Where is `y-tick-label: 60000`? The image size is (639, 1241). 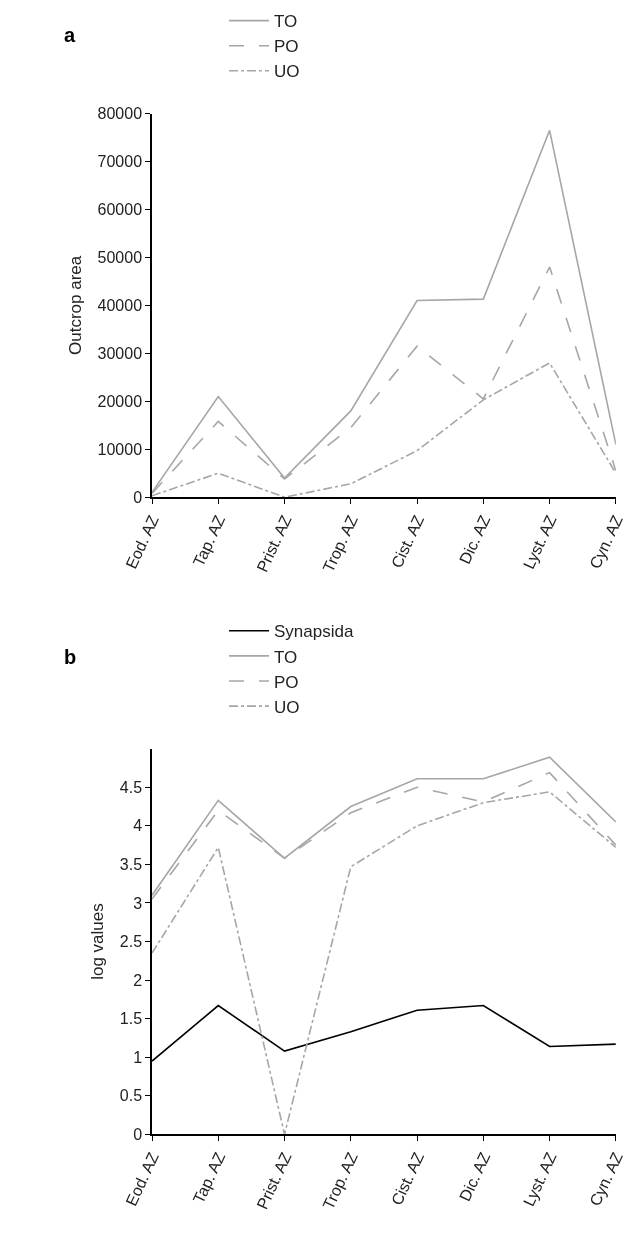
y-tick-label: 60000 is located at coordinates (120, 210).